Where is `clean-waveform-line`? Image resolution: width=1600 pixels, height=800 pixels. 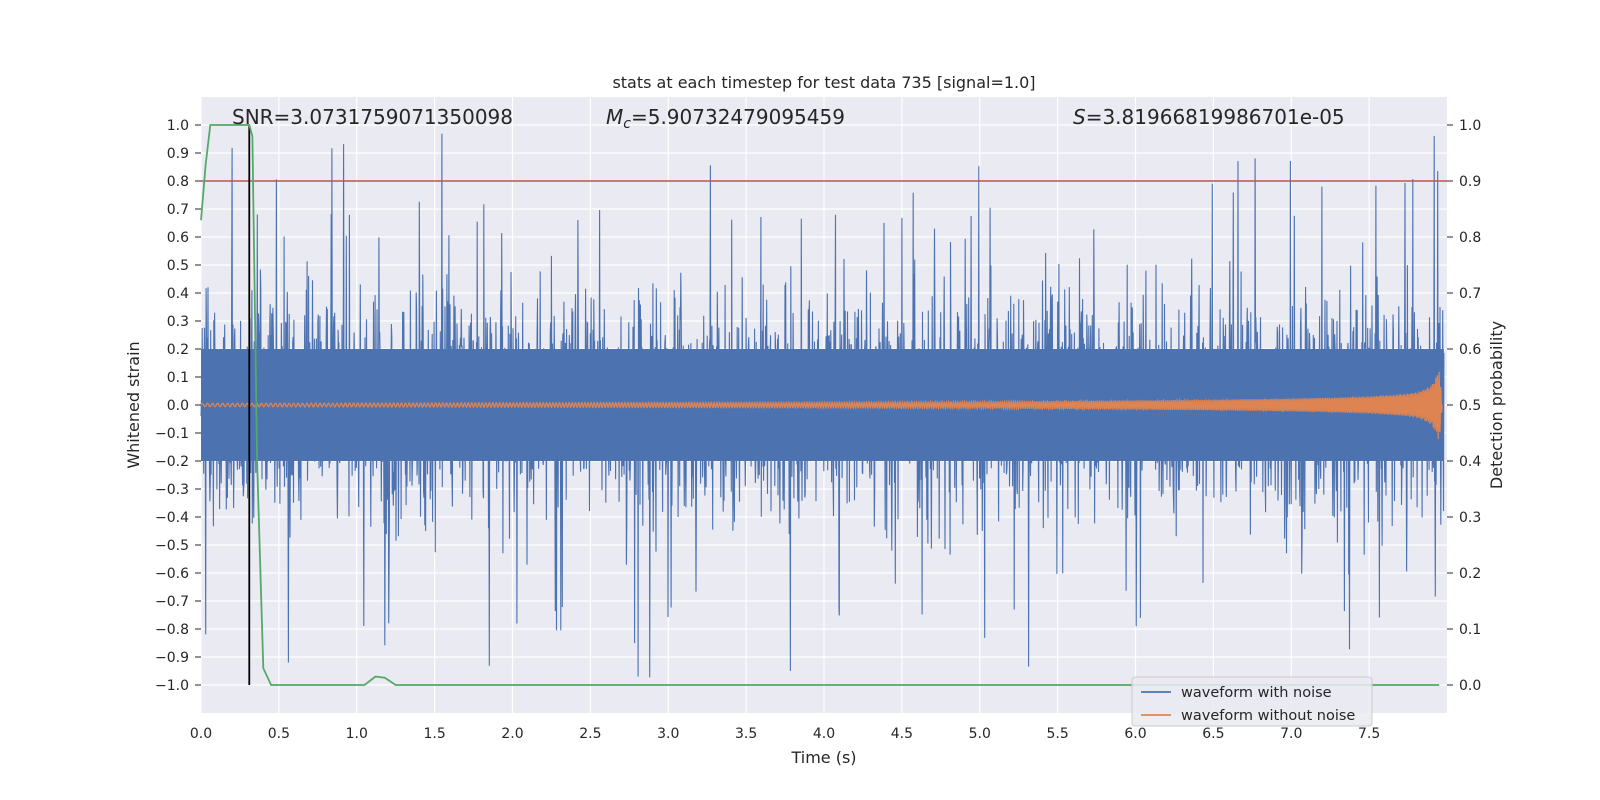
clean-waveform-line is located at coordinates (821, 405).